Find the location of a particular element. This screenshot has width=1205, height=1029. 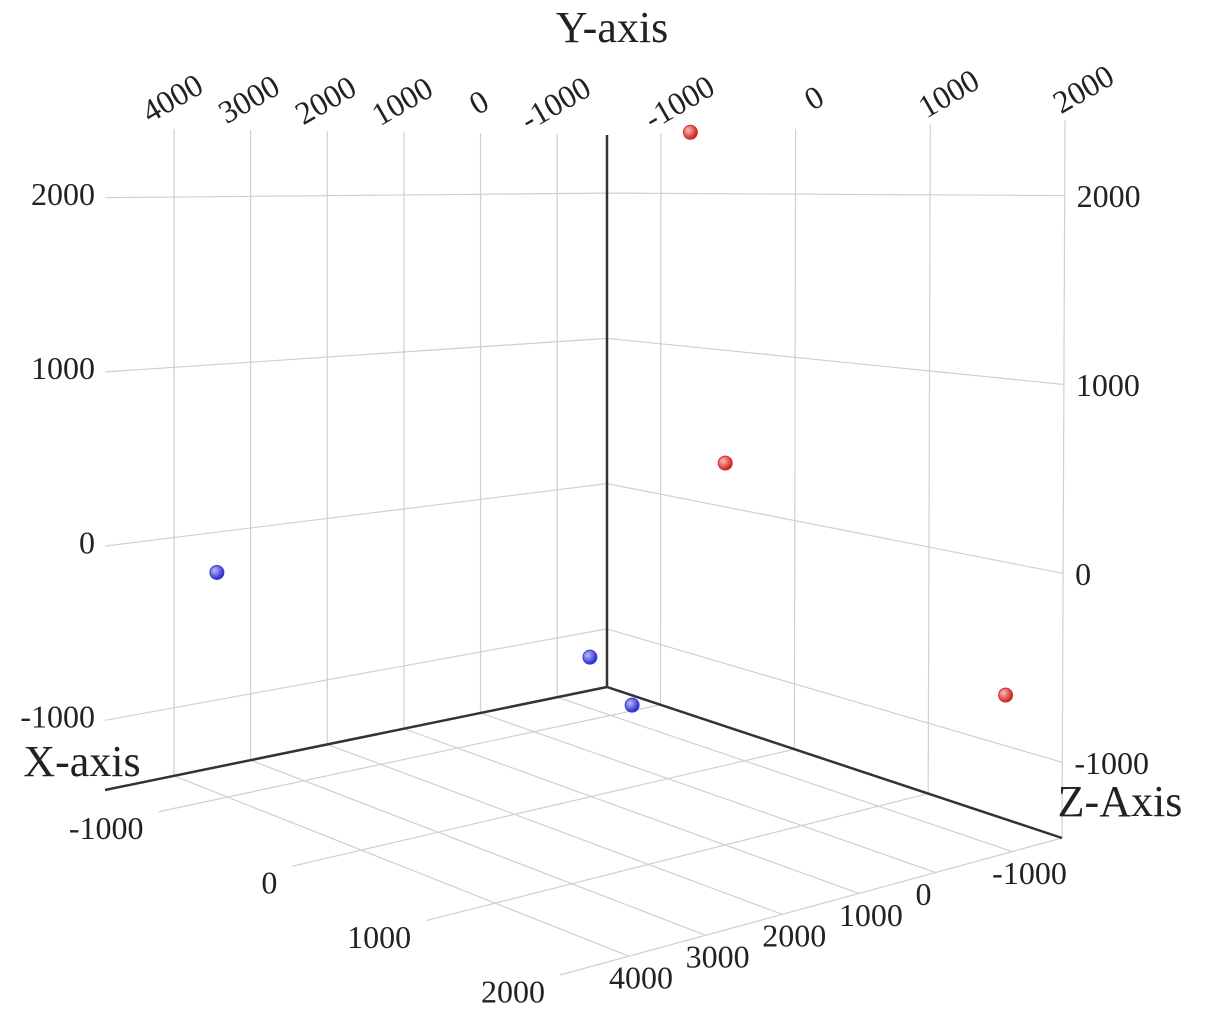

x-axis-line is located at coordinates (356, 738).